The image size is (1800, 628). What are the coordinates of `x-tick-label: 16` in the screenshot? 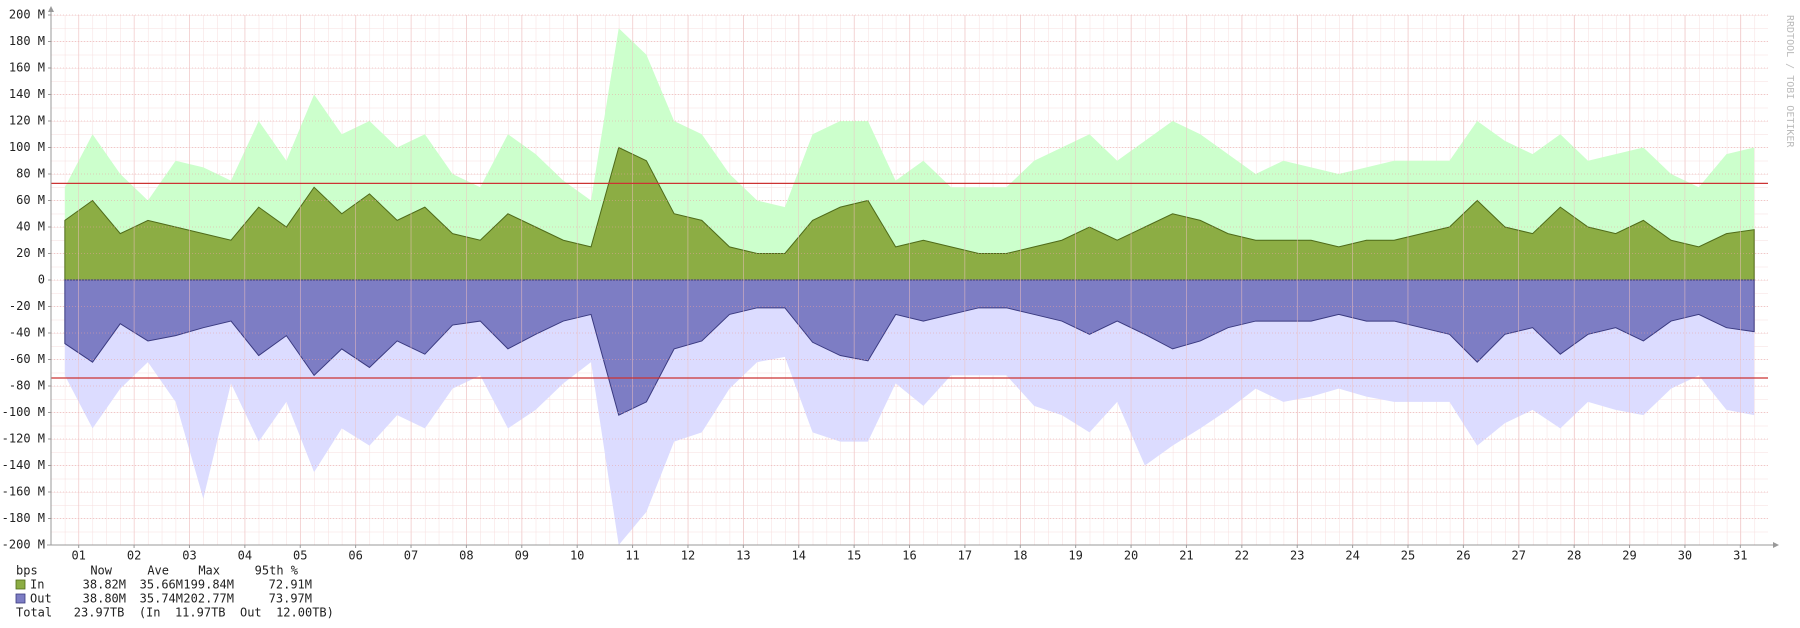 It's located at (909, 556).